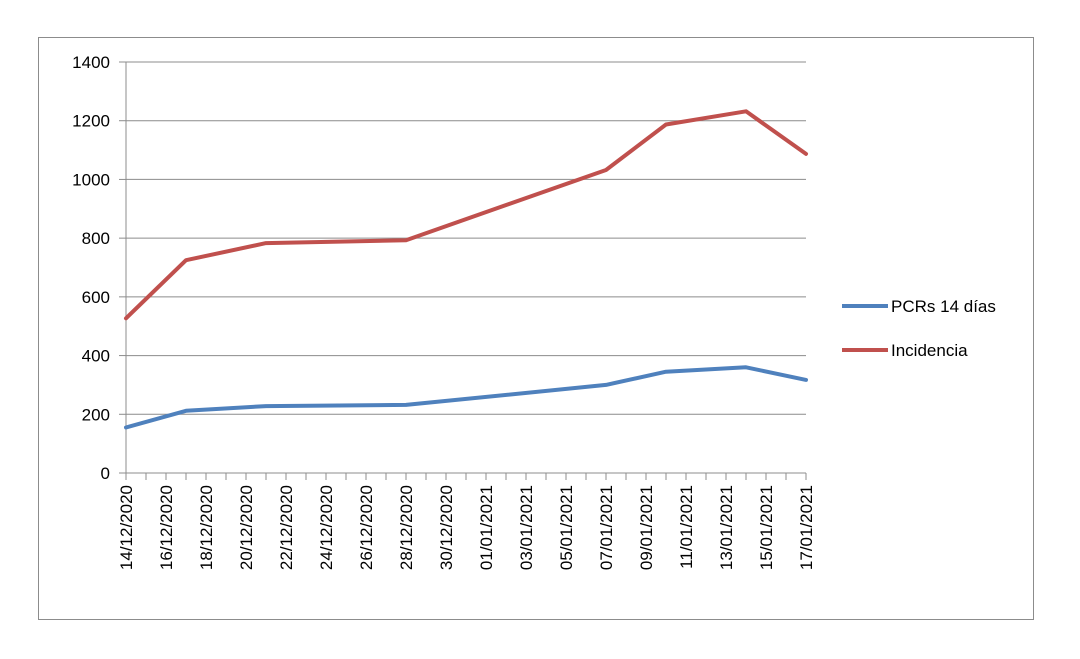 The height and width of the screenshot is (659, 1080). What do you see at coordinates (91, 179) in the screenshot?
I see `y-tick-label: 1000` at bounding box center [91, 179].